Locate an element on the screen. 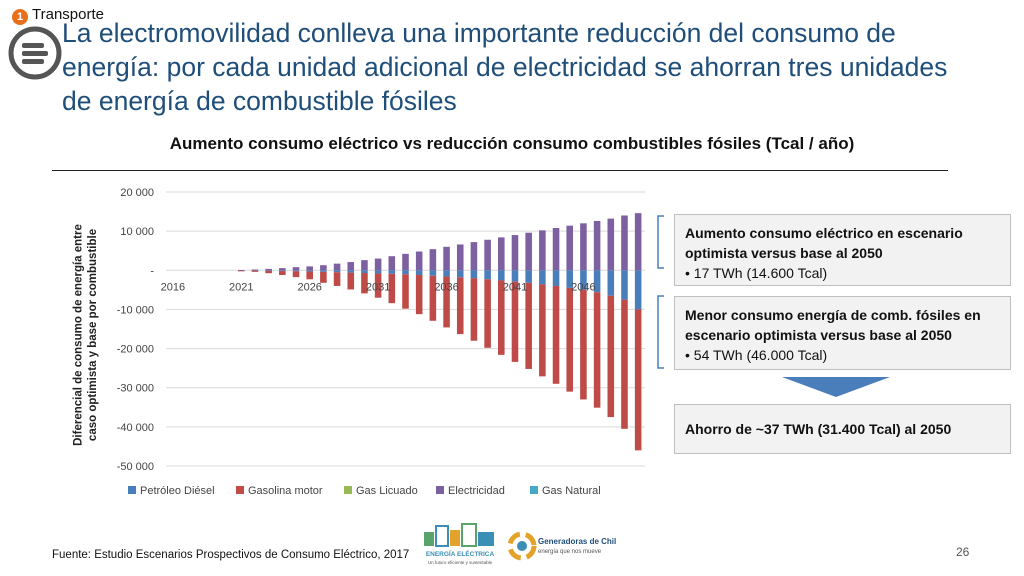 The height and width of the screenshot is (576, 1024). bar-gasolina-motor-2036 is located at coordinates (446, 302).